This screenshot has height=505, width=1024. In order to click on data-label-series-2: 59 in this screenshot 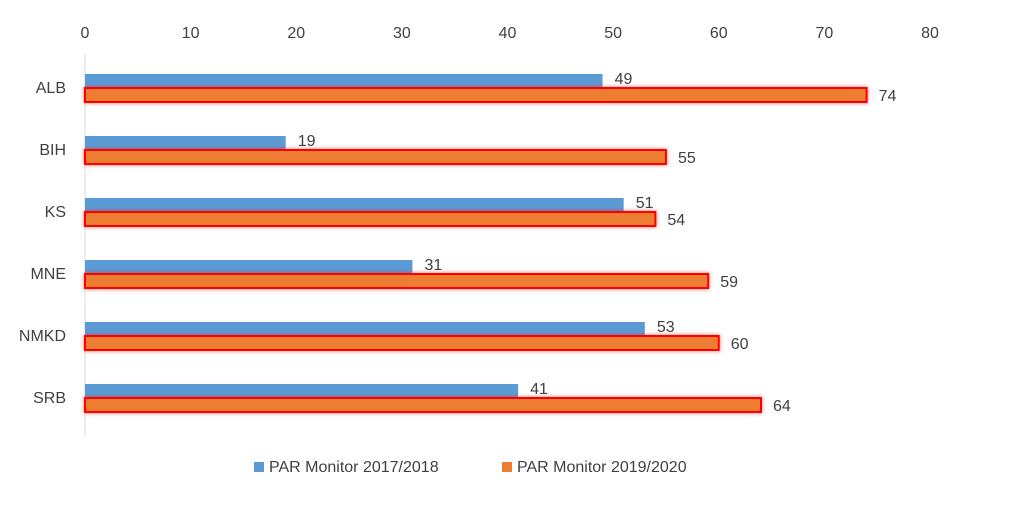, I will do `click(729, 282)`.